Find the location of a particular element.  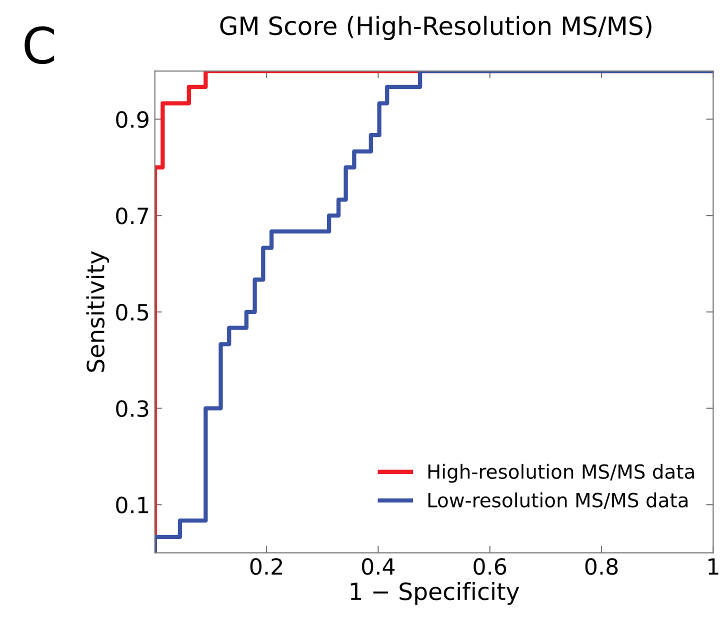

x-tick-label: 0.6 is located at coordinates (490, 566).